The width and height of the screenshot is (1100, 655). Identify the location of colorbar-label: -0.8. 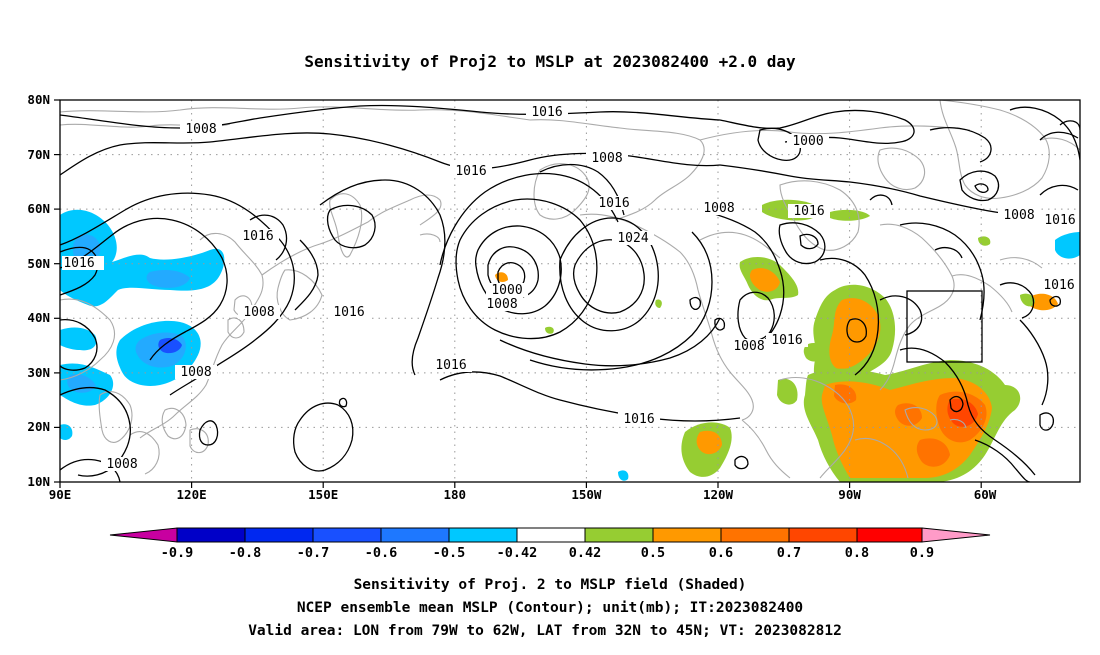
(245, 553).